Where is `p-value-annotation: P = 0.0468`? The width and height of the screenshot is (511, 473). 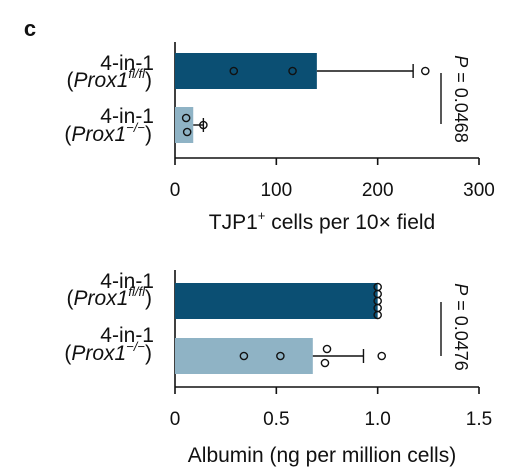
p-value-annotation: P = 0.0468 is located at coordinates (461, 99).